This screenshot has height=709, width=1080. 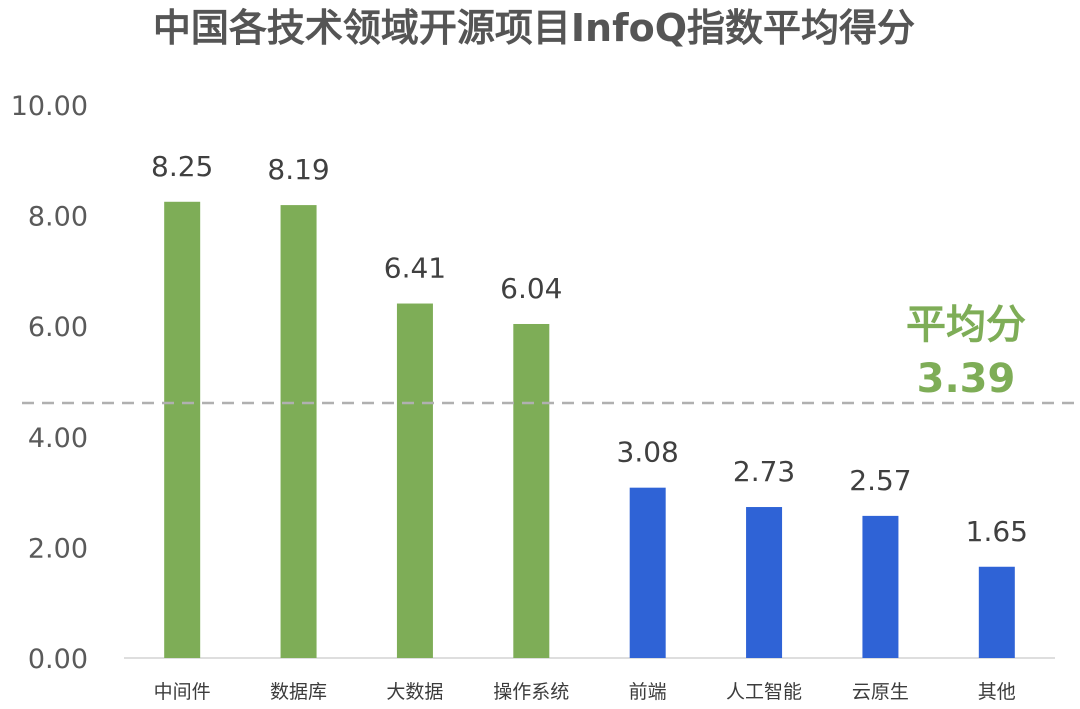 I want to click on value-label: 6.41, so click(x=415, y=268).